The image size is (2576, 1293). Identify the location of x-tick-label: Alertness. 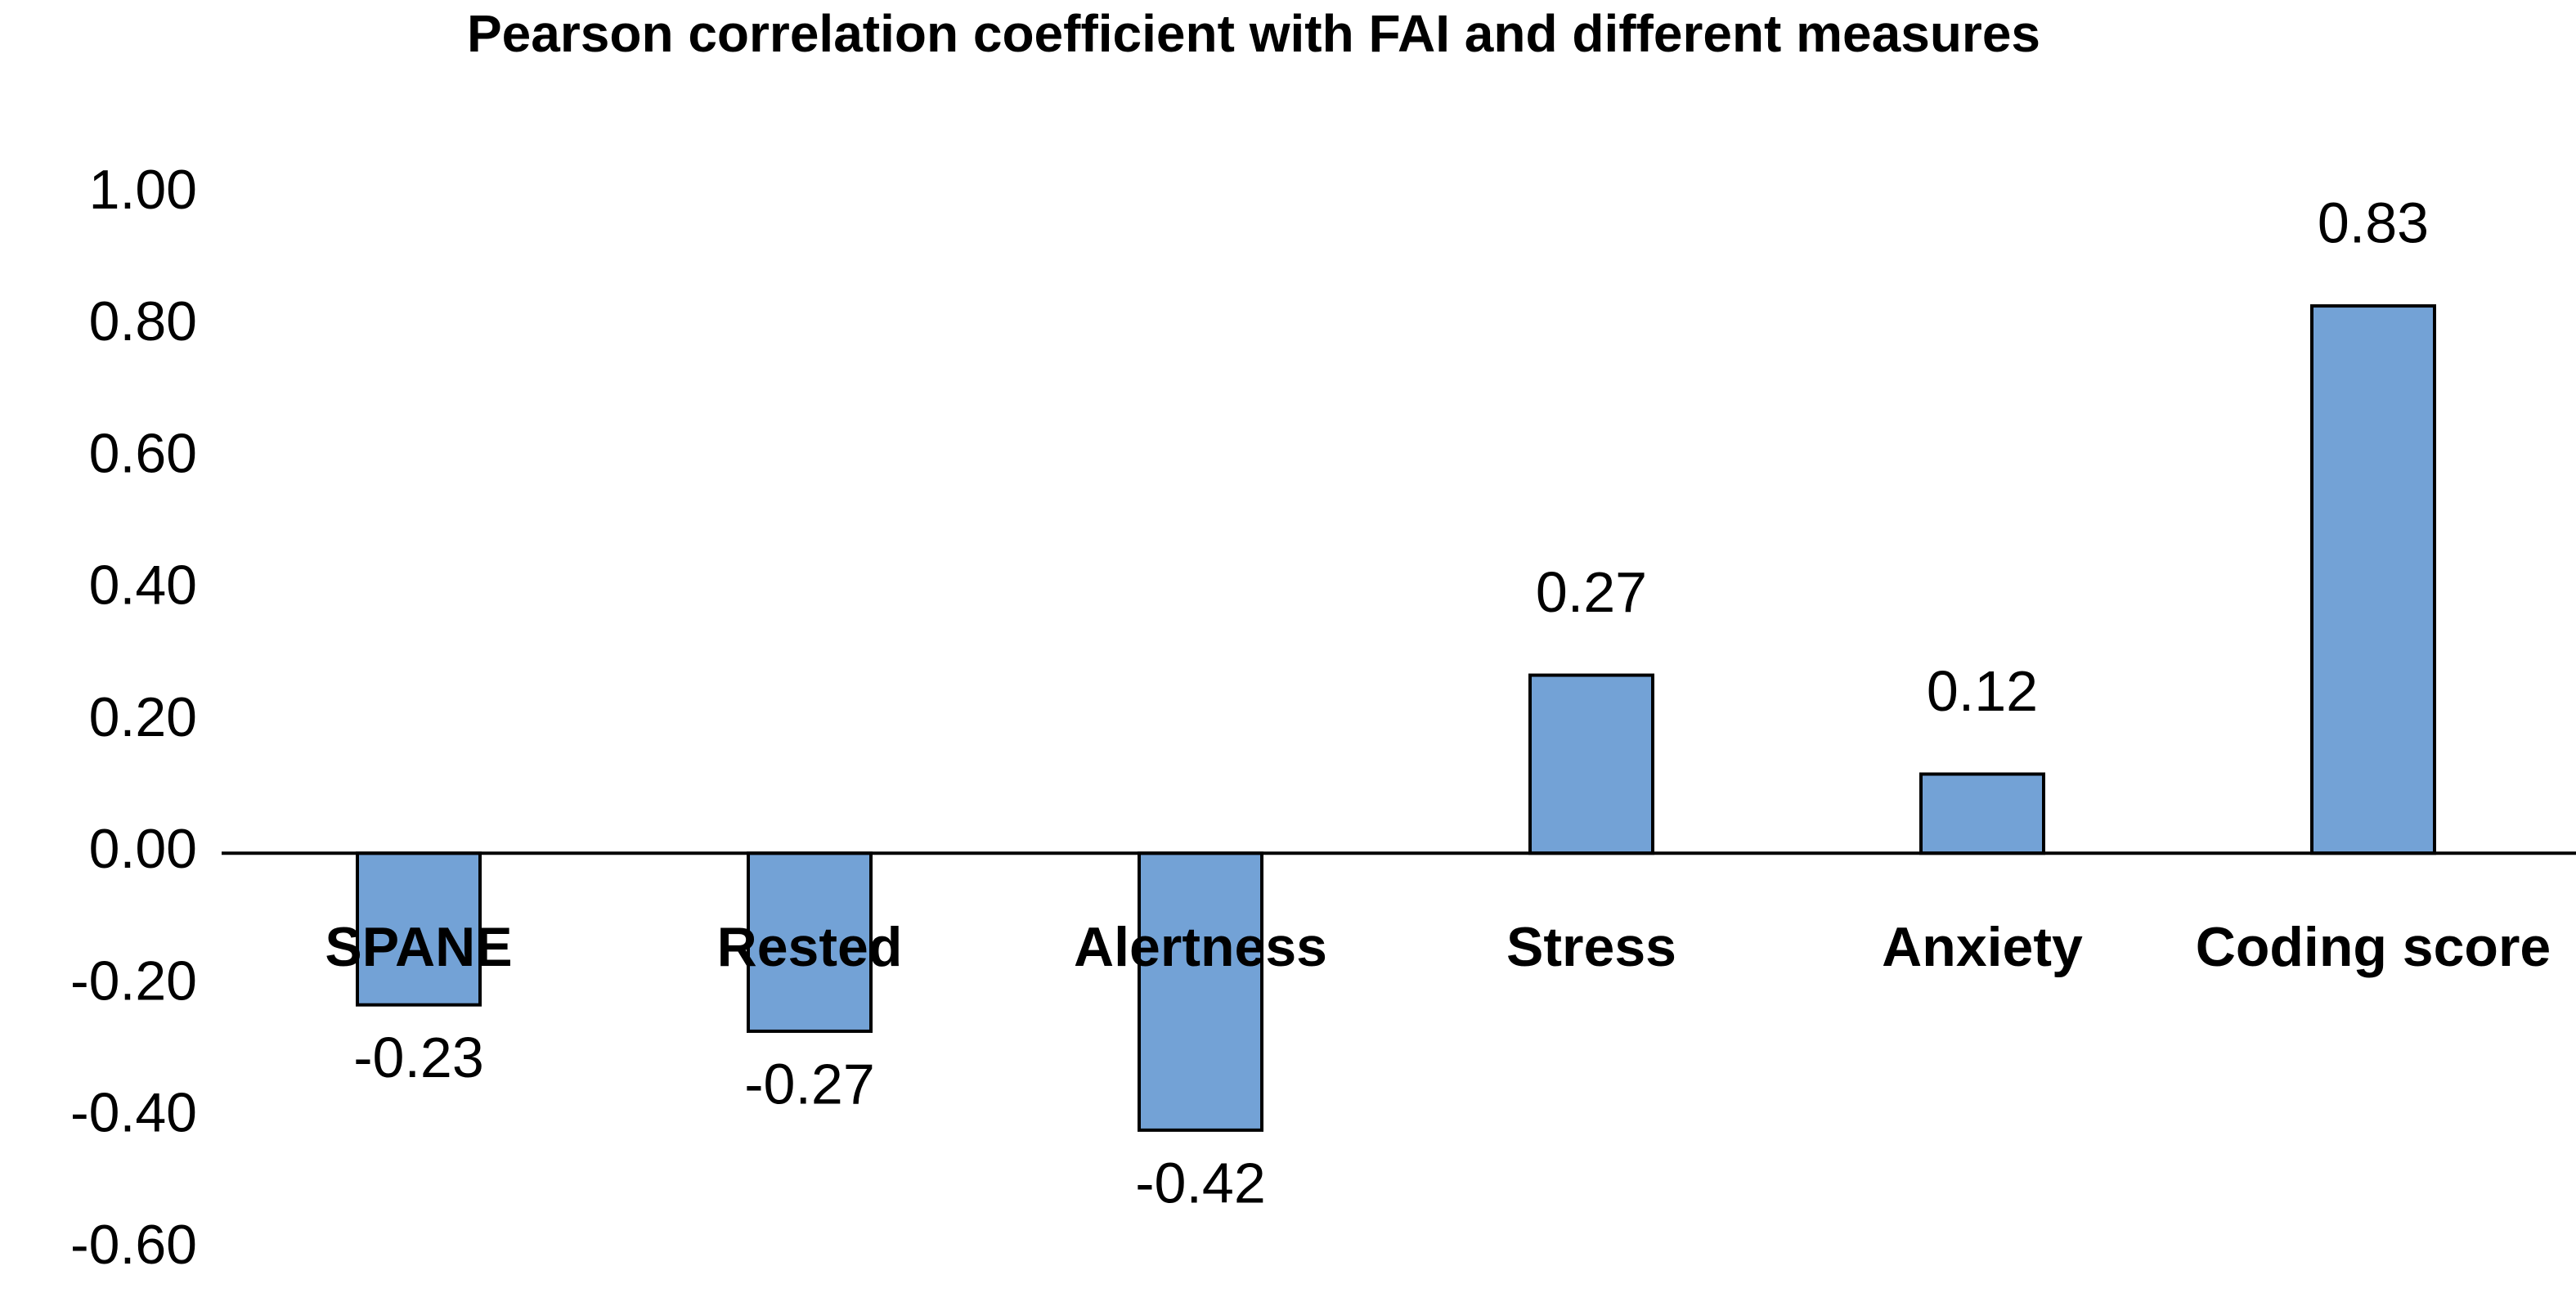
(1200, 947).